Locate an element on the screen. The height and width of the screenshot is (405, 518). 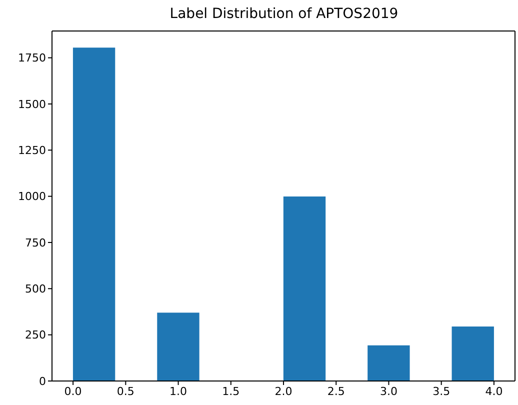
x-tick-label: 0.5 is located at coordinates (125, 391).